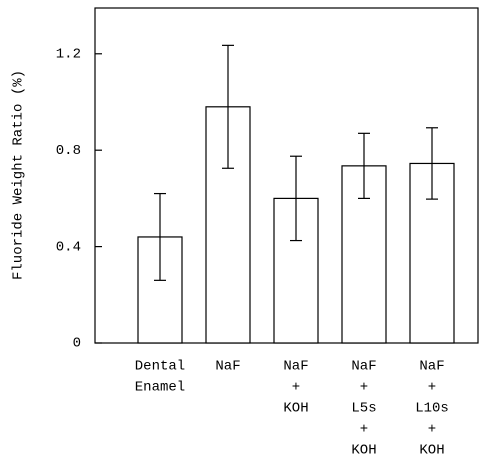  Describe the element at coordinates (160, 367) in the screenshot. I see `x-tick-label: Dental` at that location.